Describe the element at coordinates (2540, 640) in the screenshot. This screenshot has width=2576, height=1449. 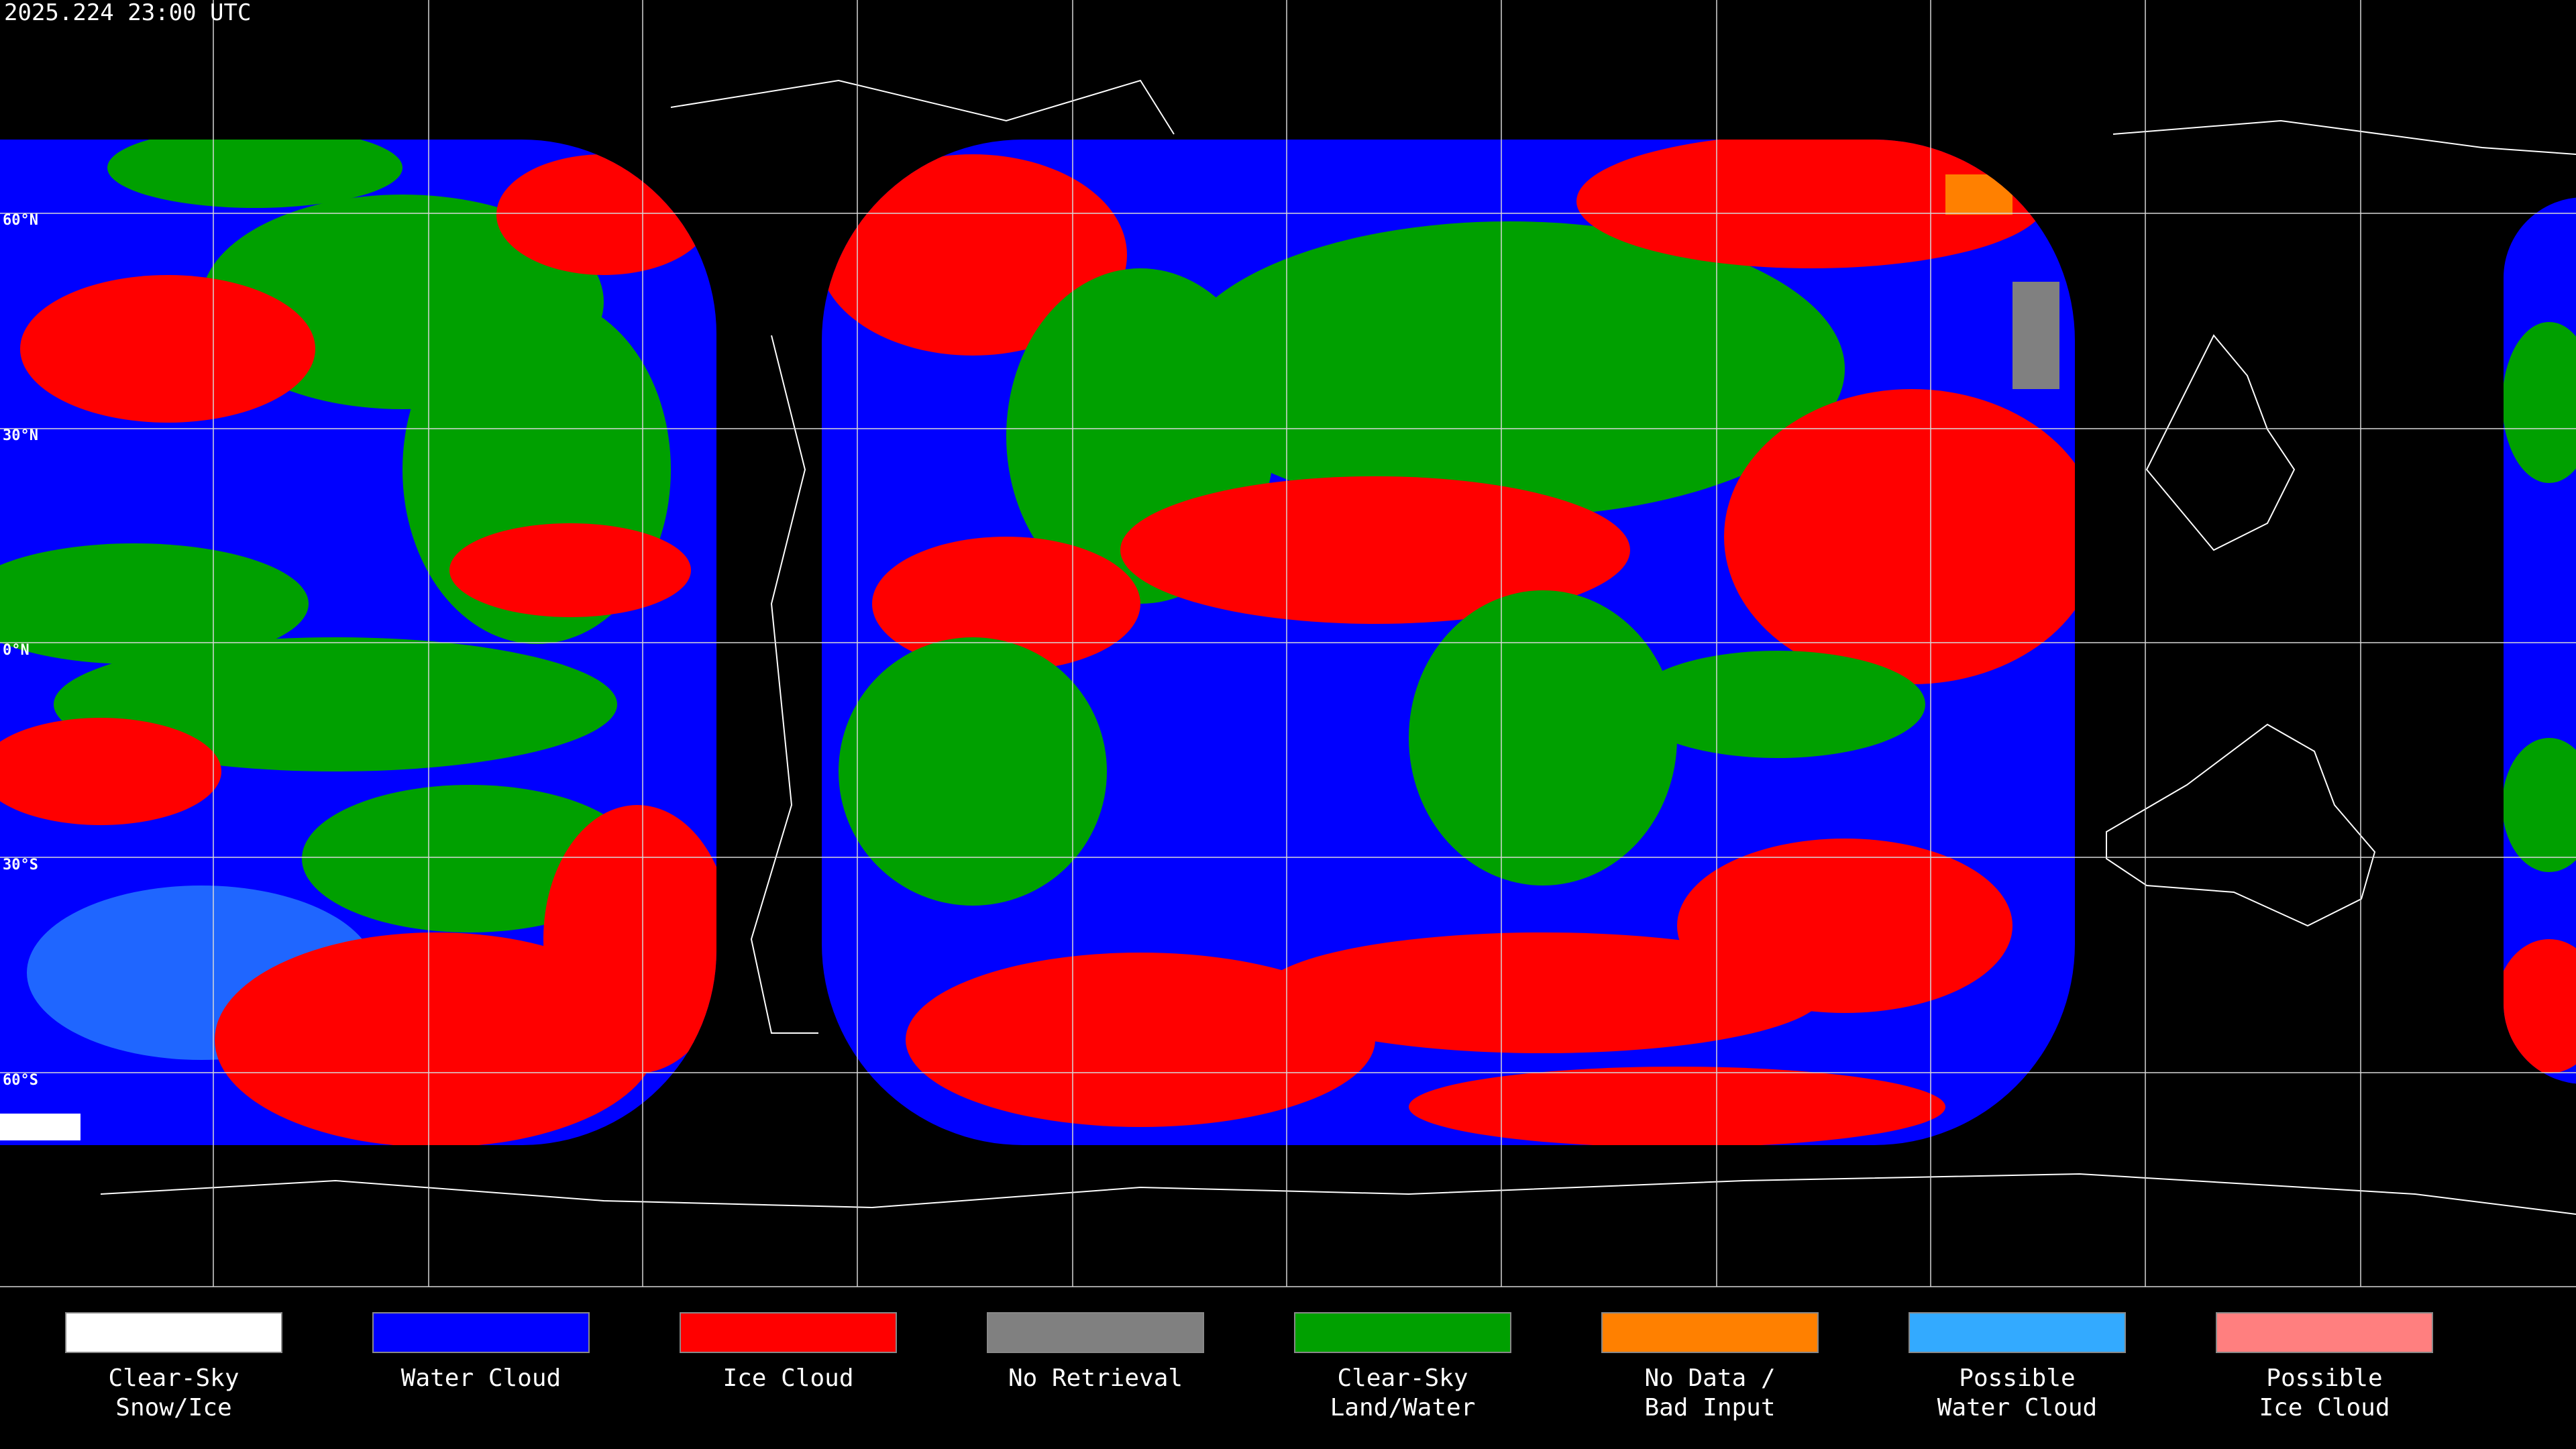
I see `satellite-disk-east` at that location.